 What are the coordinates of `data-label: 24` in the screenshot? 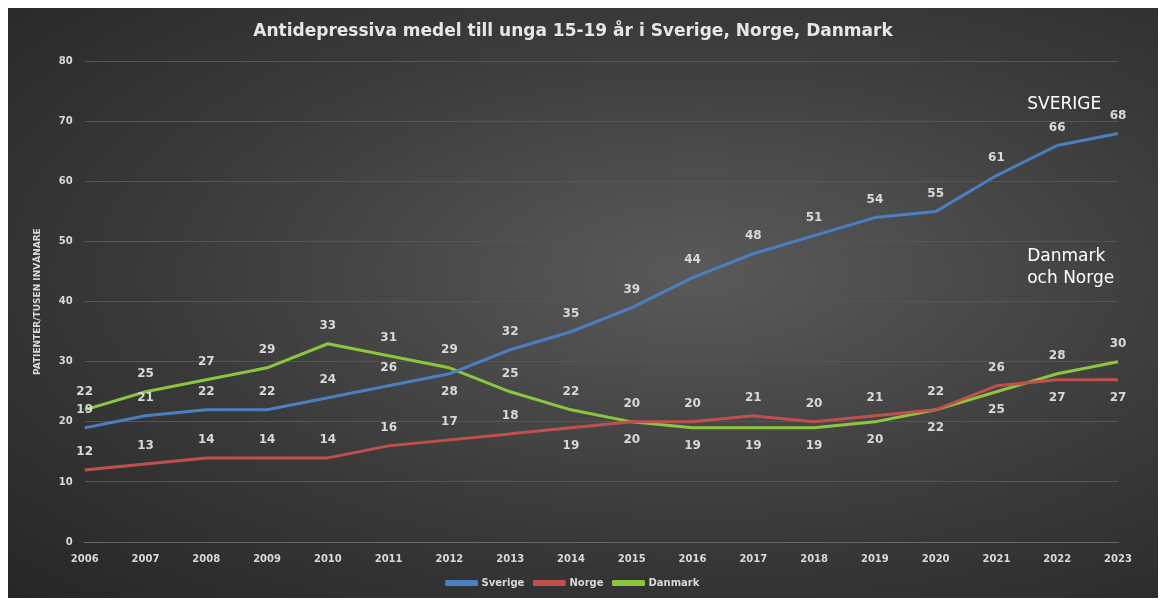 It's located at (328, 378).